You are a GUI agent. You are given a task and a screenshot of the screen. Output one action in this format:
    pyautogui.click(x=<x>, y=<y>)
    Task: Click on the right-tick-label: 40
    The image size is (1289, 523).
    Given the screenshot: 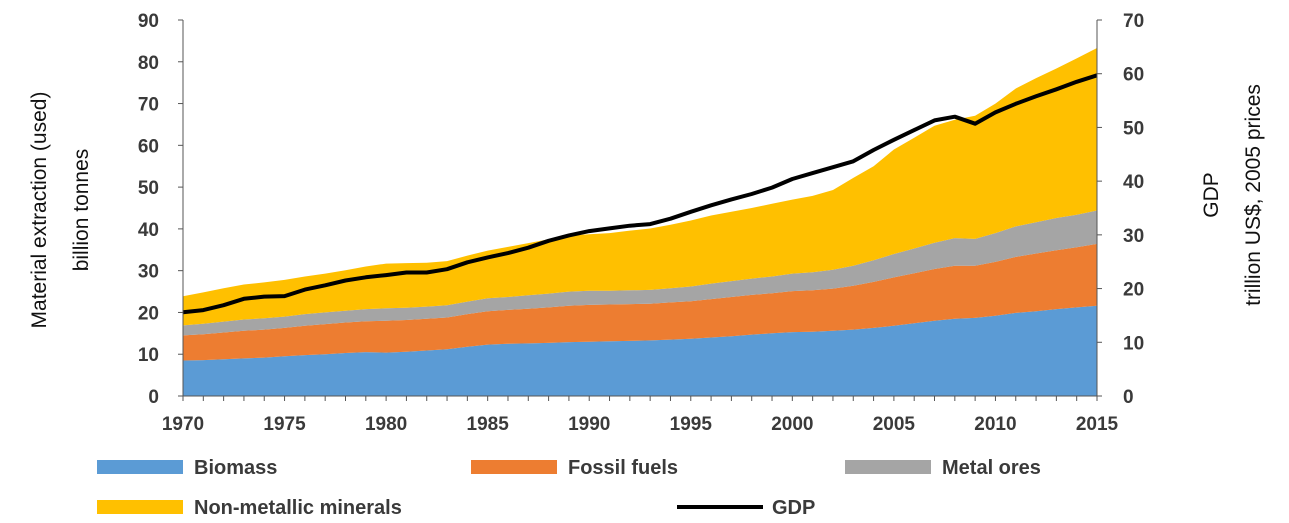 What is the action you would take?
    pyautogui.click(x=1133, y=182)
    